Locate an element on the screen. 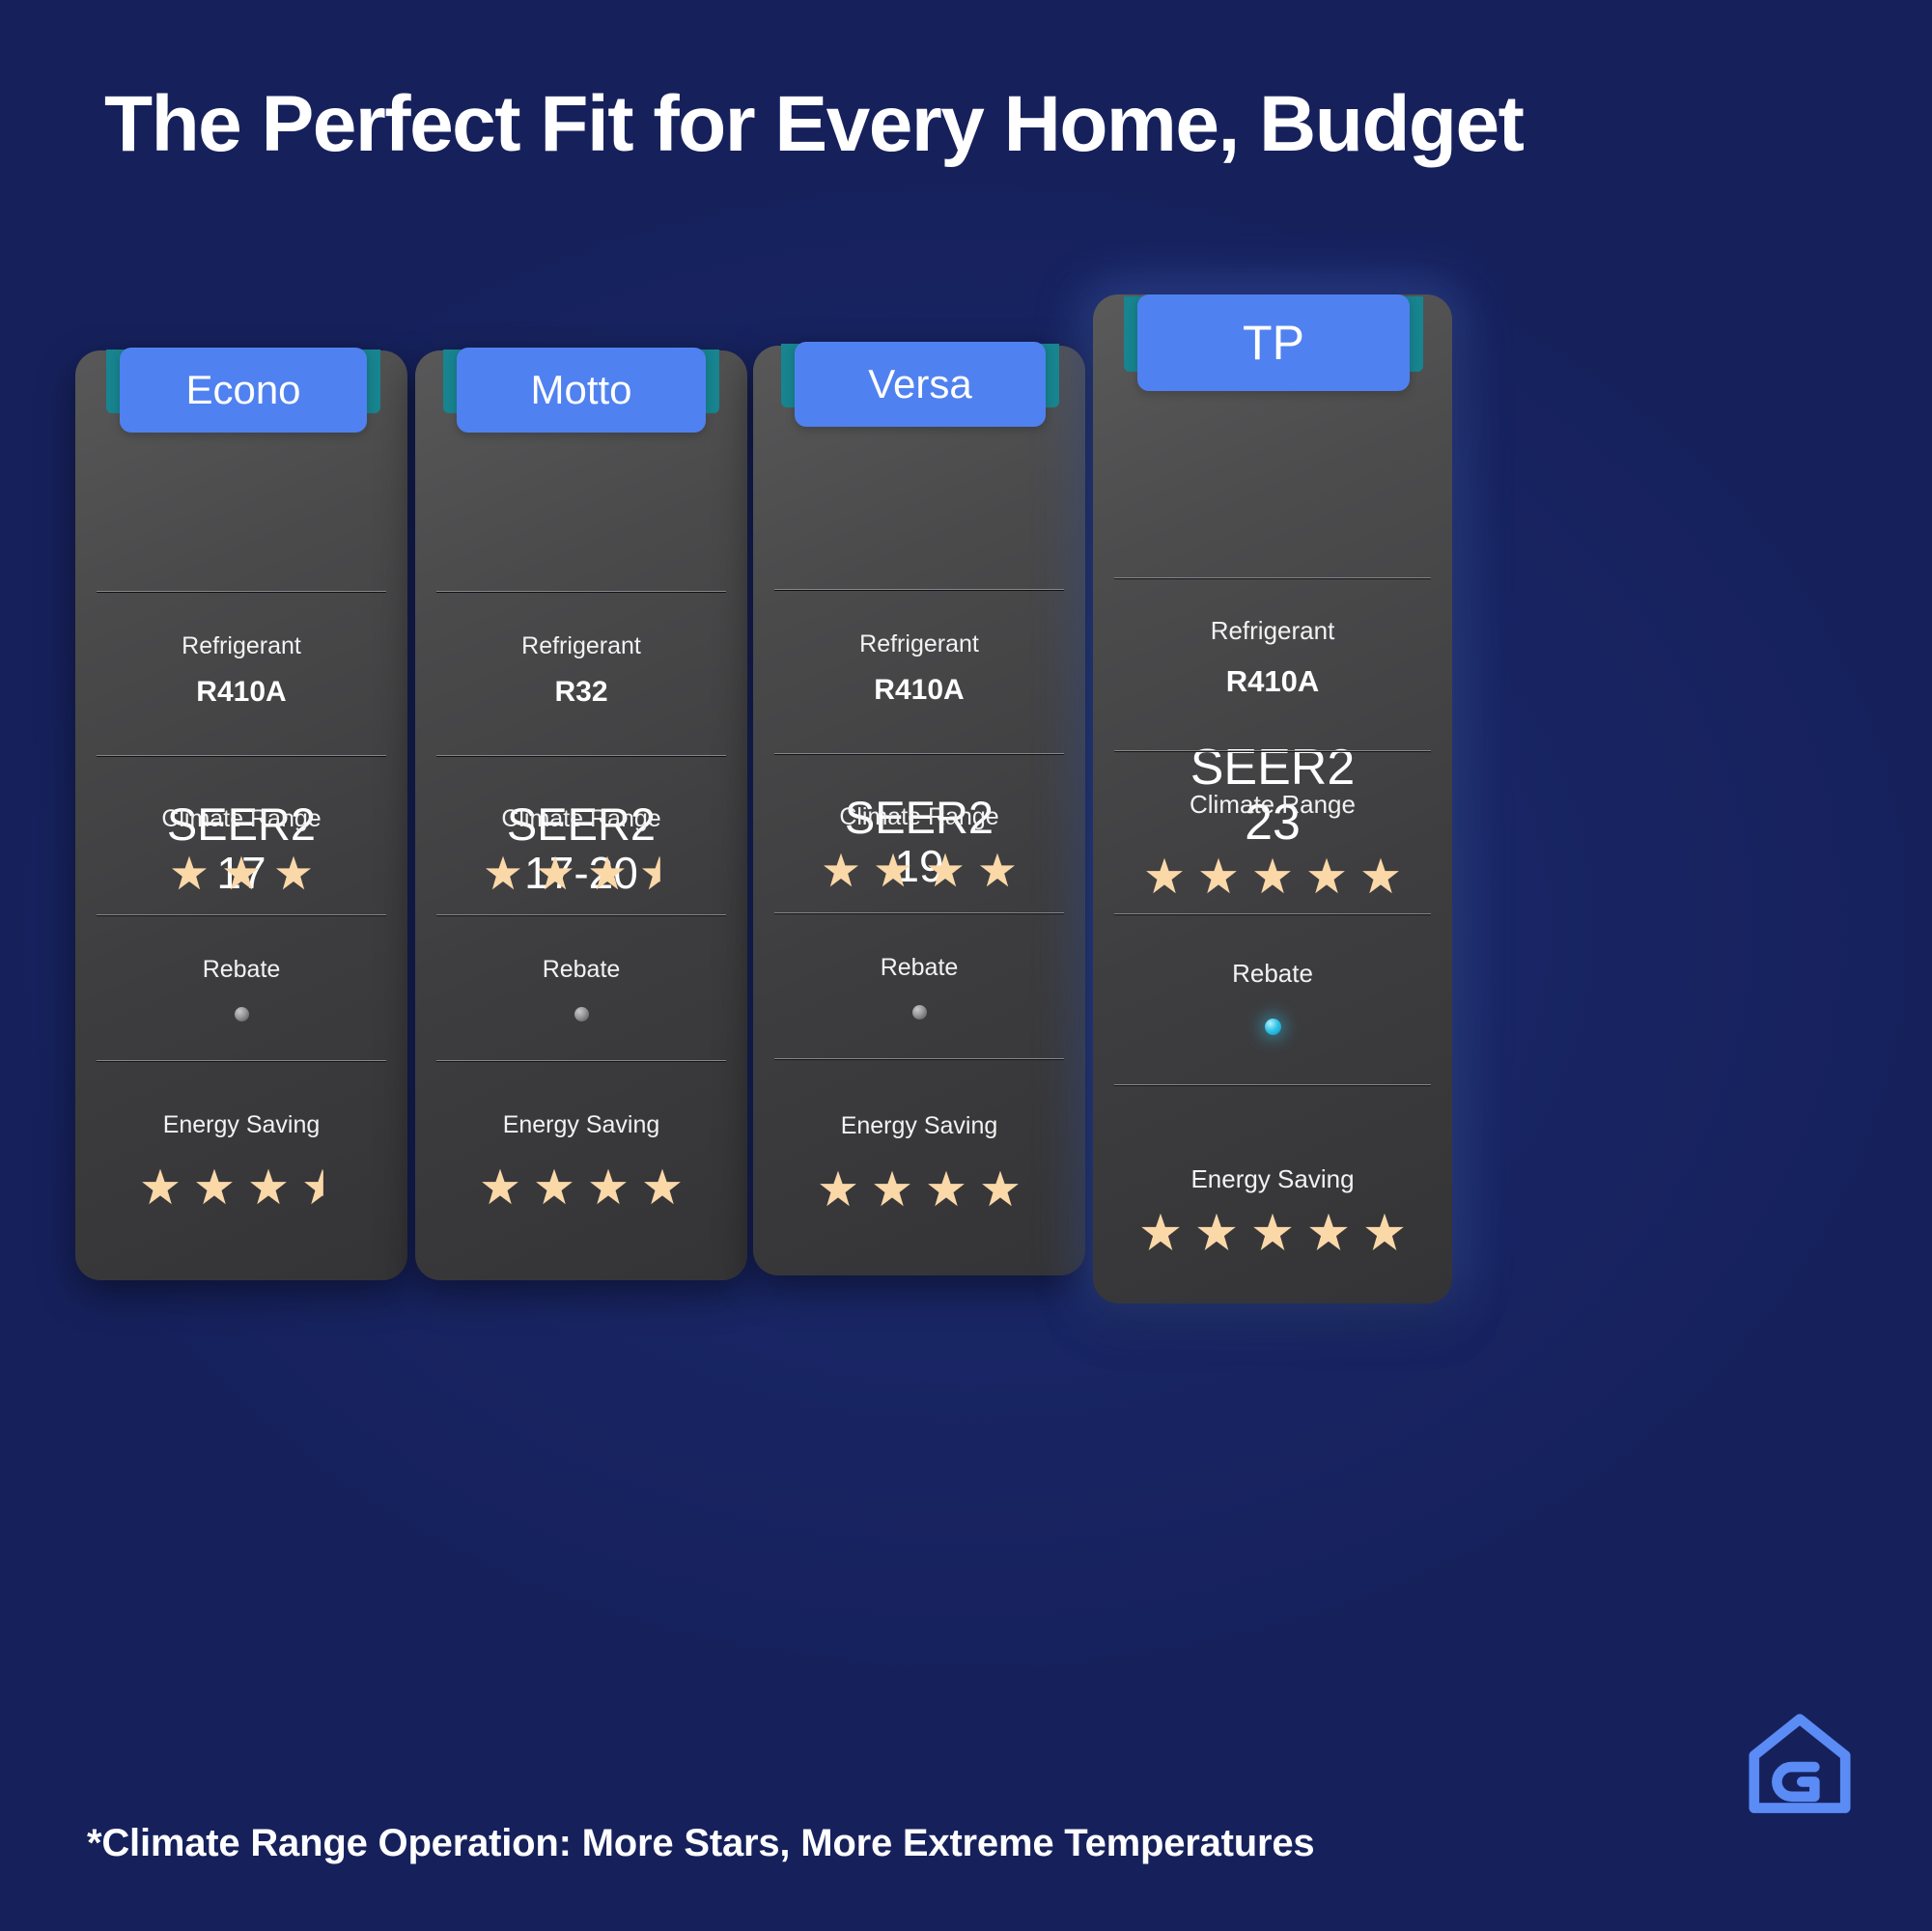  energy-saving-econo-stars is located at coordinates (241, 1189).